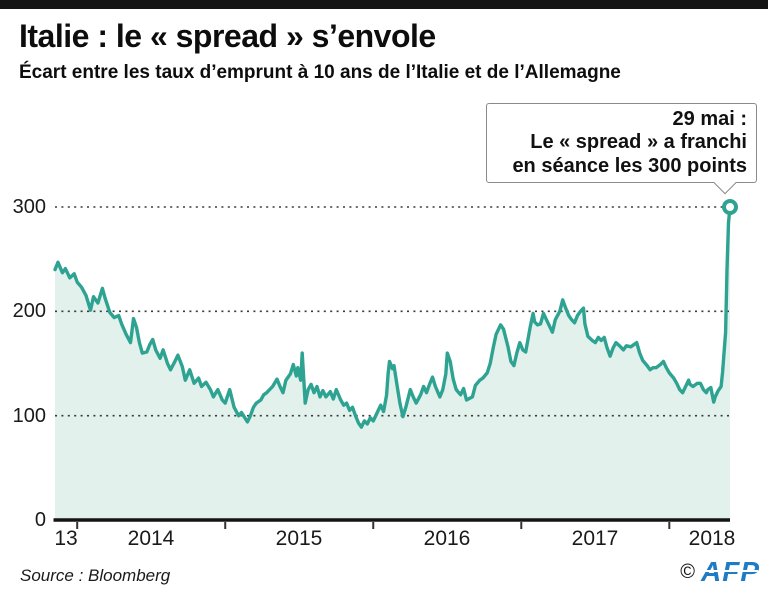  Describe the element at coordinates (629, 165) in the screenshot. I see `annotation-line-3: en séance les 300 points` at that location.